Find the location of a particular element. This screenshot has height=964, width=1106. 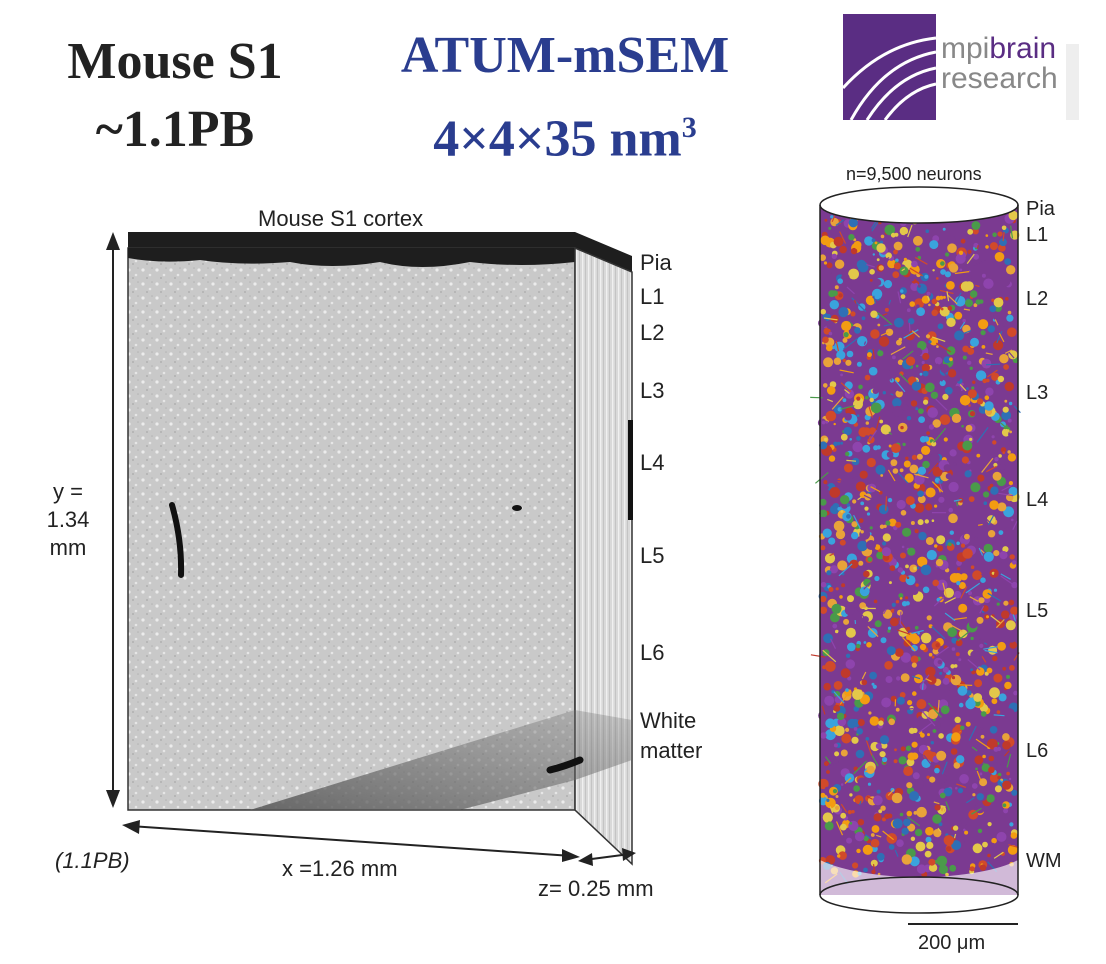

cylinder-top-rim is located at coordinates (919, 205).